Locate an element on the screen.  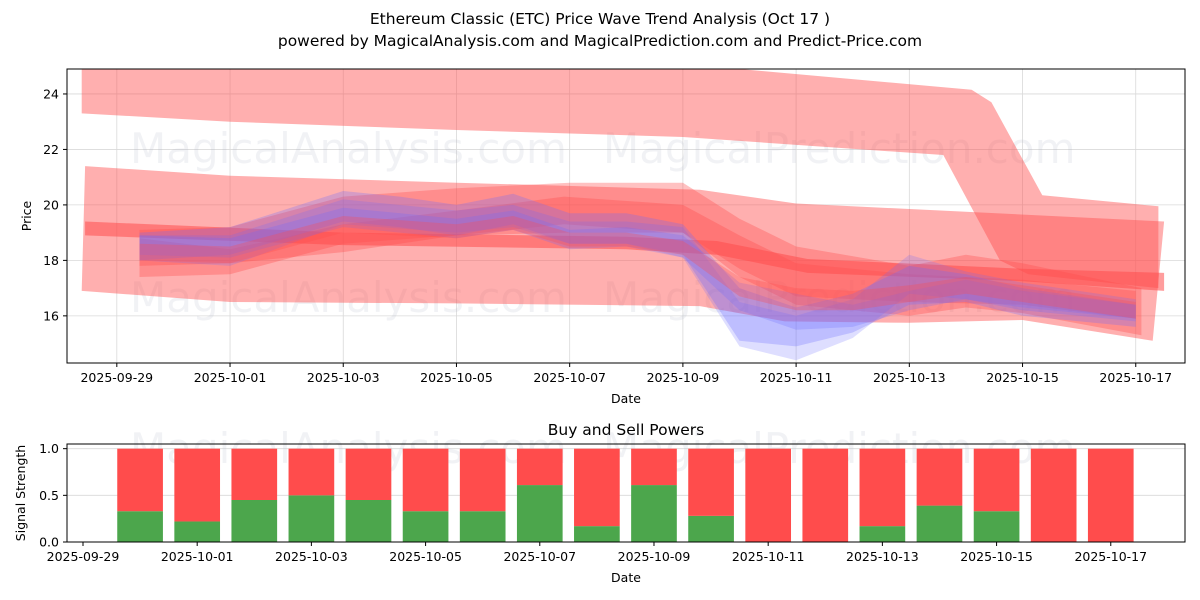
signal-bars is located at coordinates (625, 495).